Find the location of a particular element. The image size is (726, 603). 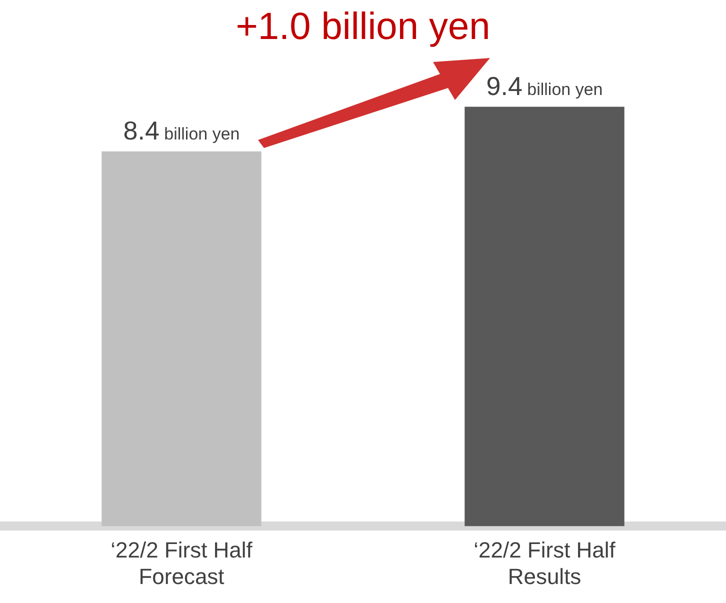

data-label: 8.4 billion yen is located at coordinates (181, 130).